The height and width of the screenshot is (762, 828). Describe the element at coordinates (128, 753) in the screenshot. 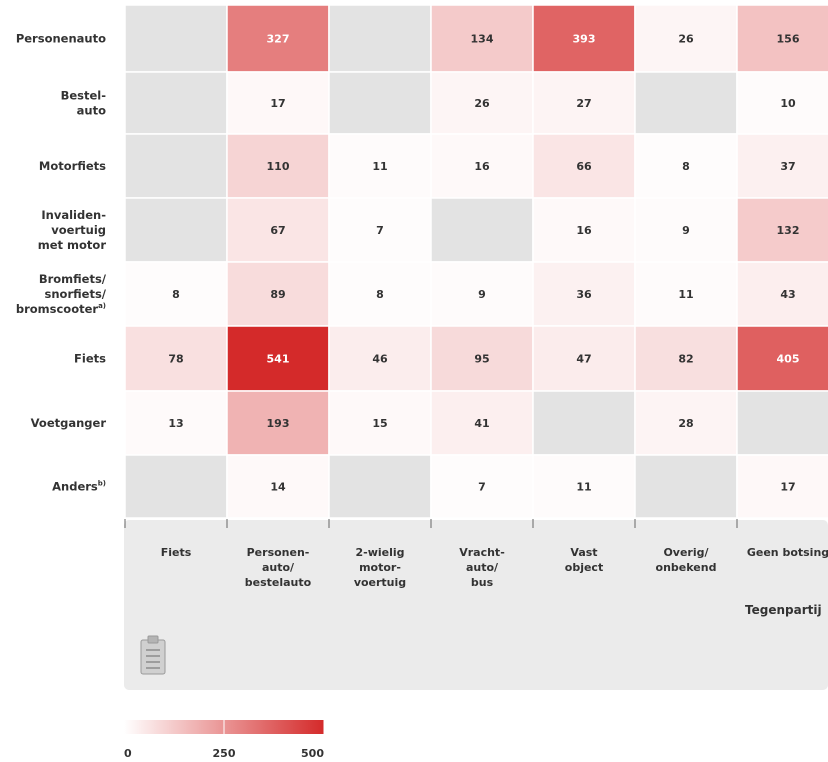

I see `legend-tick-label: 0` at that location.